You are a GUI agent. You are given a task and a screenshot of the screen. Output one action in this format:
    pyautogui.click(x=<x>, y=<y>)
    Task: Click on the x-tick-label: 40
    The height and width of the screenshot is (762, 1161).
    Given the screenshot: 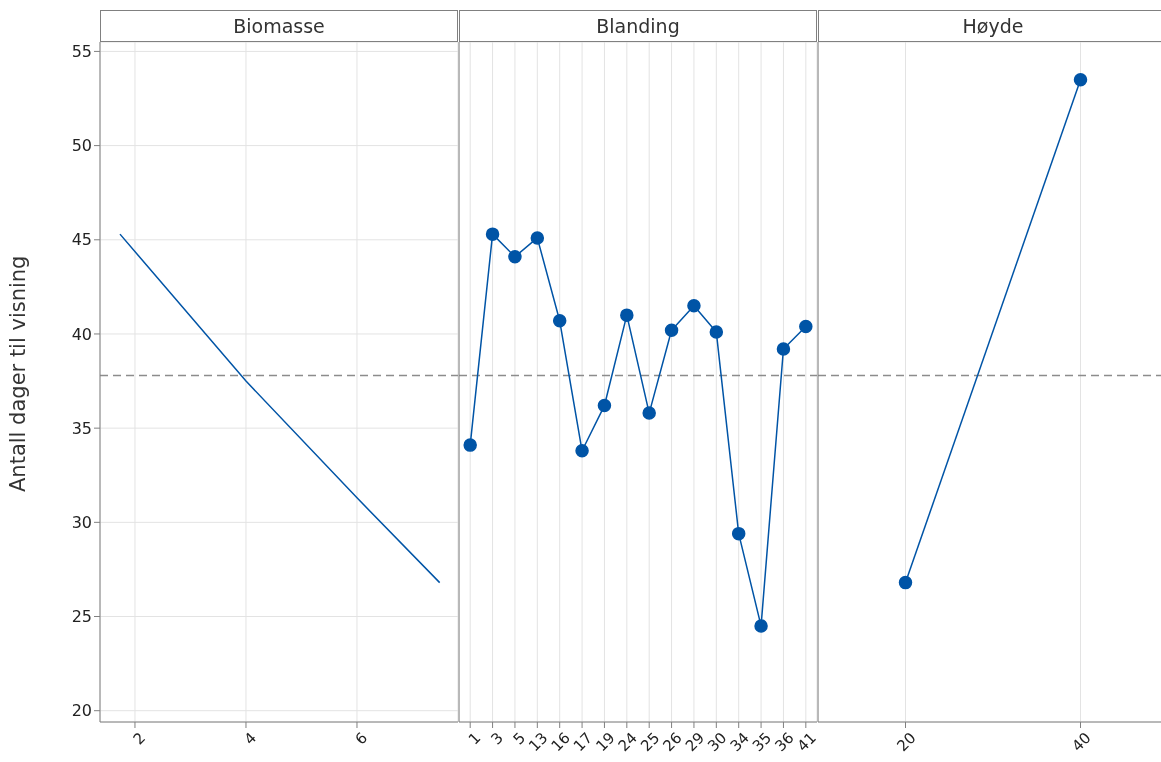 What is the action you would take?
    pyautogui.click(x=1081, y=742)
    